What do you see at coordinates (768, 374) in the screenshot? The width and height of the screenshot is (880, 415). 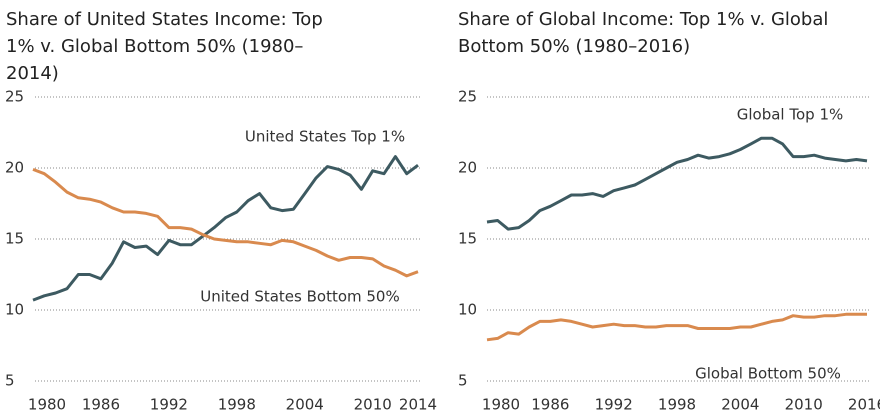 I see `series-label: Global Bottom 50%` at bounding box center [768, 374].